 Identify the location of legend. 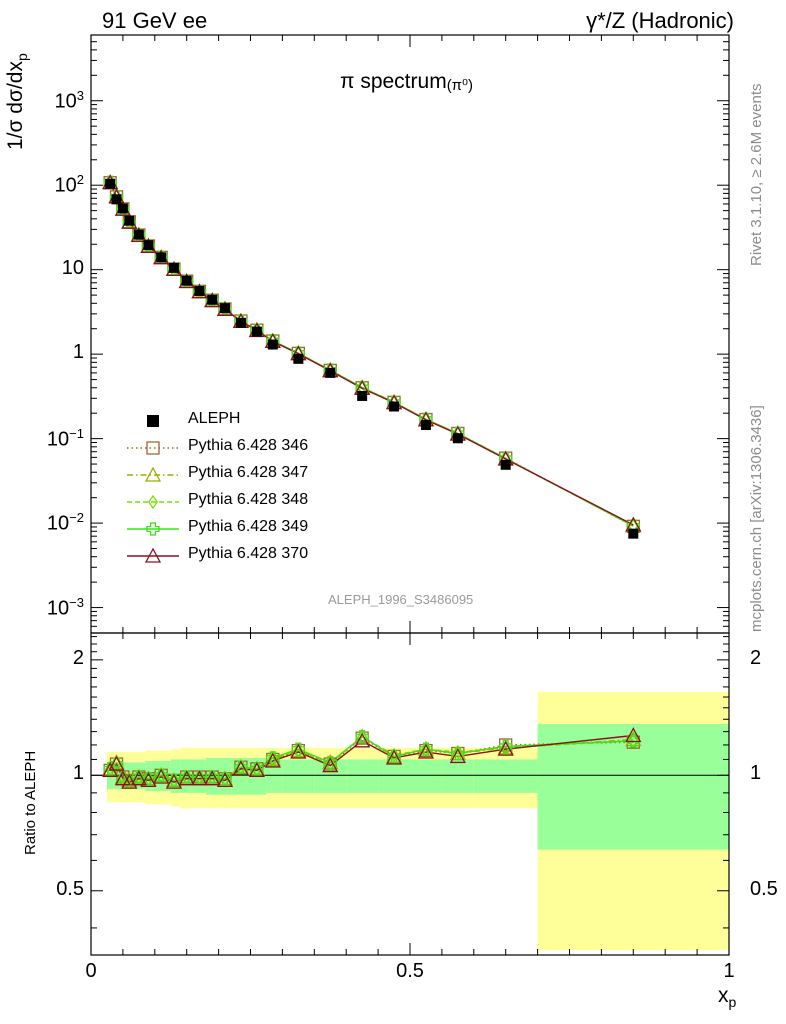
(153, 489).